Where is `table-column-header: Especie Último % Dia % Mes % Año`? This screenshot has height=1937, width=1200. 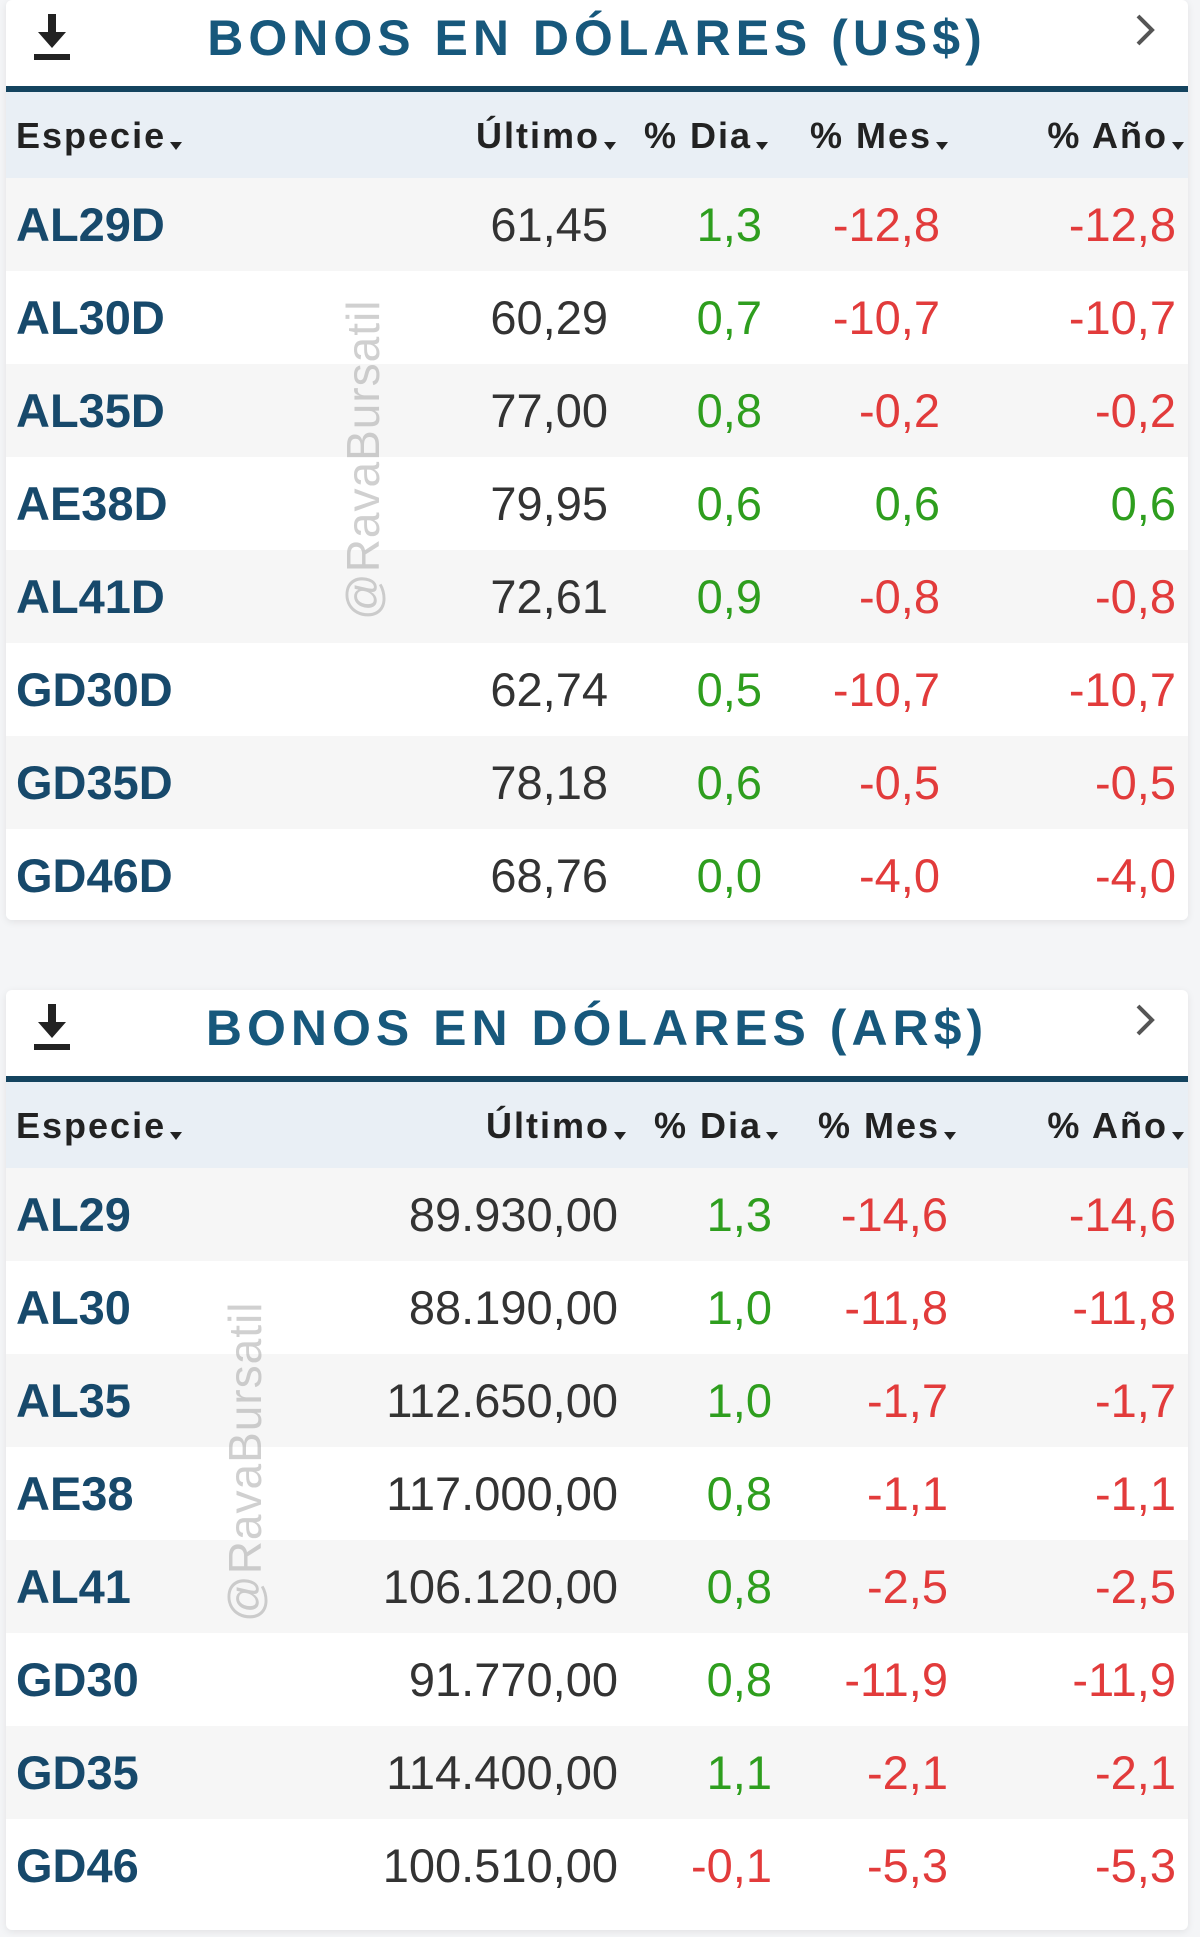
table-column-header: Especie Último % Dia % Mes % Año is located at coordinates (597, 135).